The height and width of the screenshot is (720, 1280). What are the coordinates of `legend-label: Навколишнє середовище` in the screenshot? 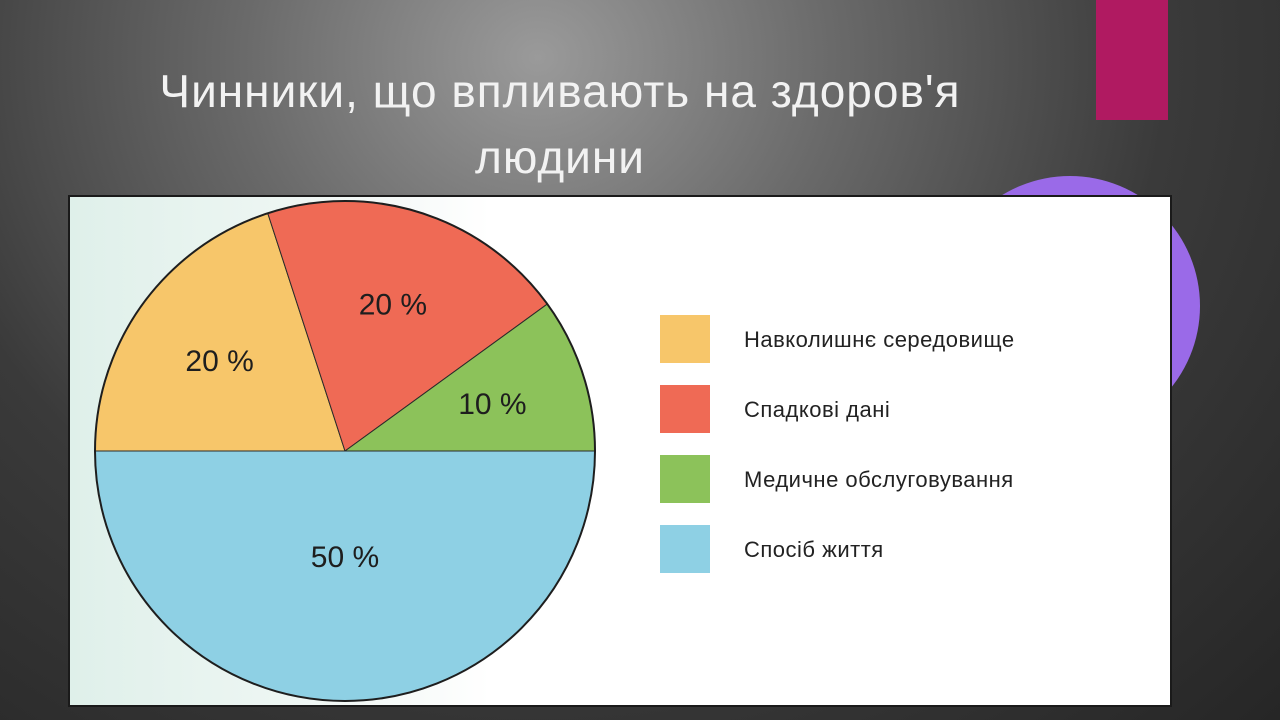 It's located at (879, 339).